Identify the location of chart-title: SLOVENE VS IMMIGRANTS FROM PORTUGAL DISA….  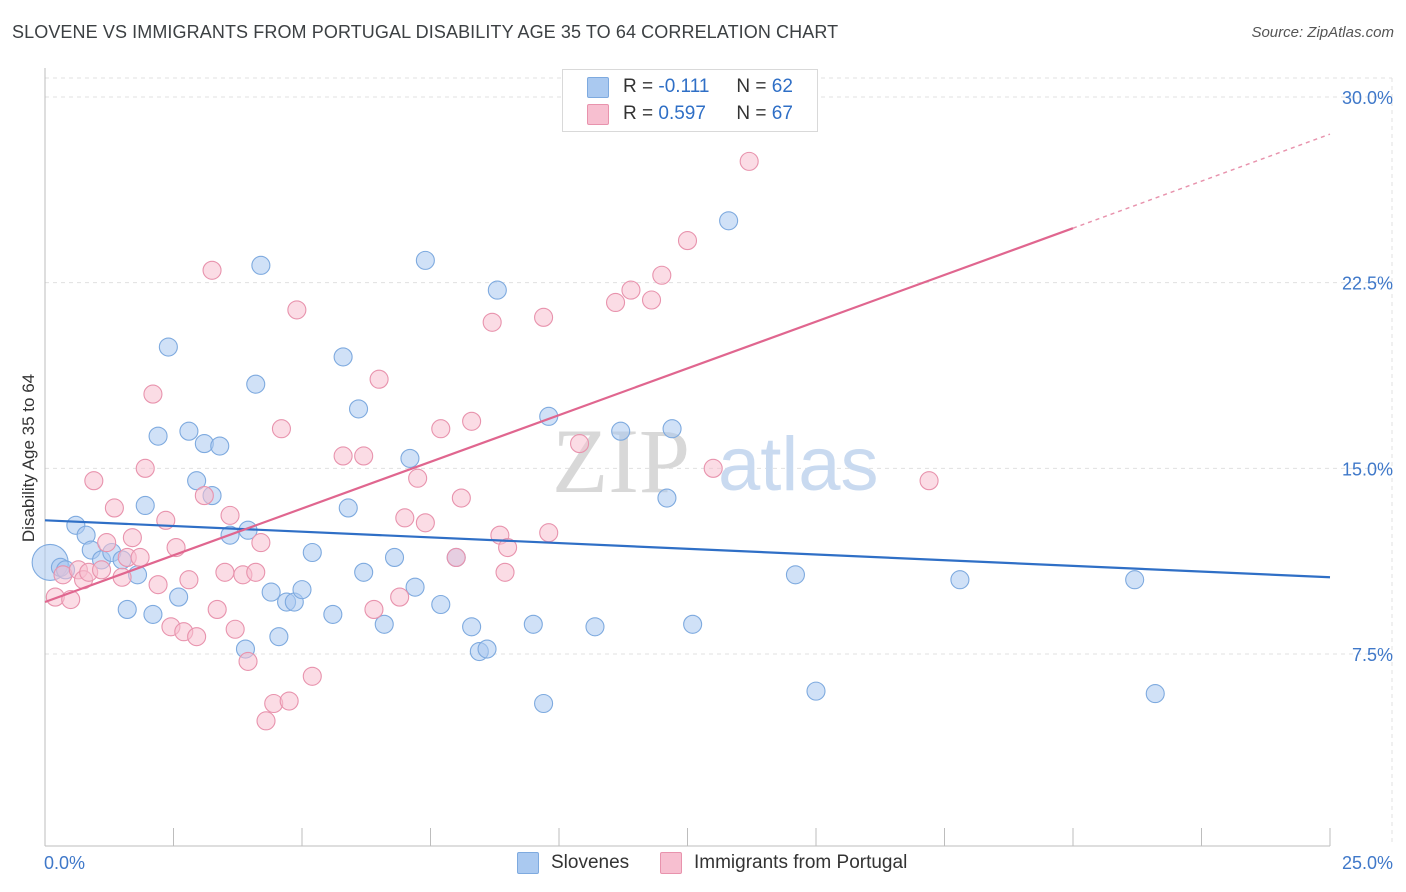
(425, 32).